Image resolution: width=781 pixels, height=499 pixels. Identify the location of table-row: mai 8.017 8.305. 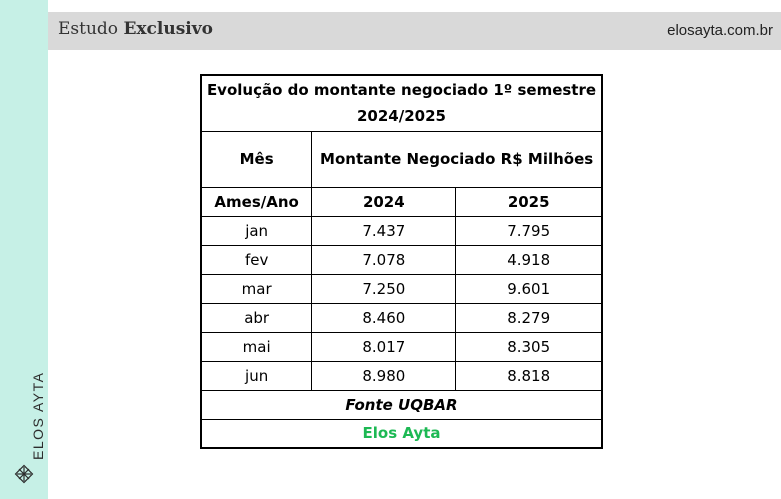
(401, 346).